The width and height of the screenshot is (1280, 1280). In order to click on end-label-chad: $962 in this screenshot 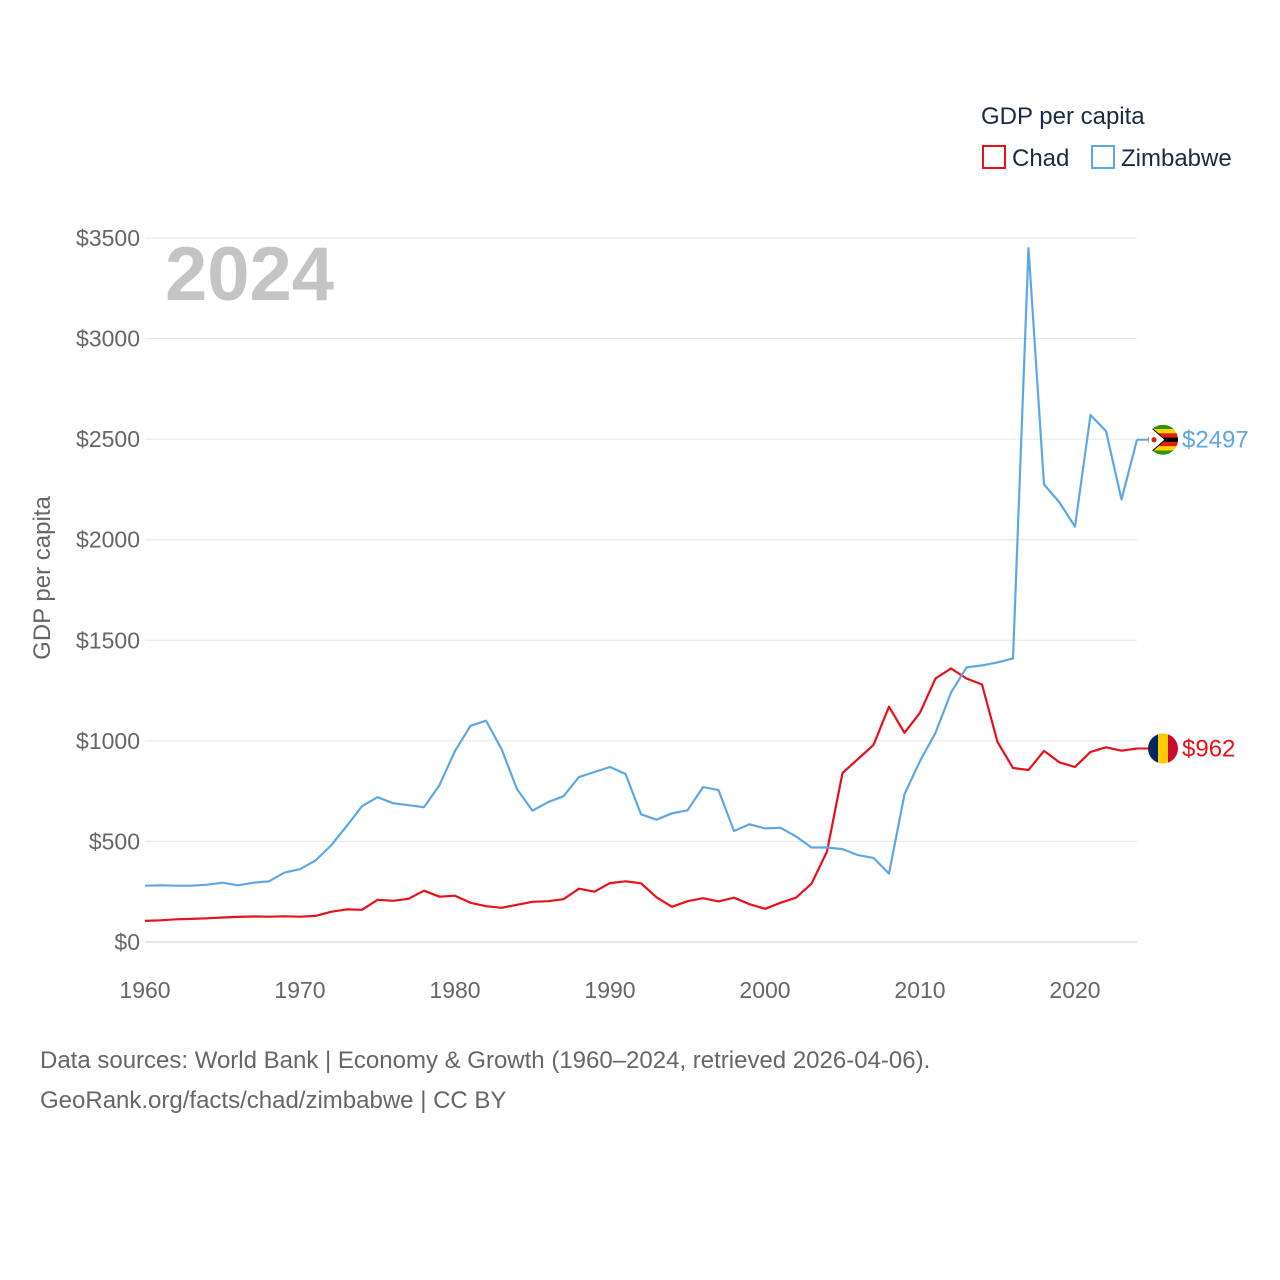, I will do `click(1208, 749)`.